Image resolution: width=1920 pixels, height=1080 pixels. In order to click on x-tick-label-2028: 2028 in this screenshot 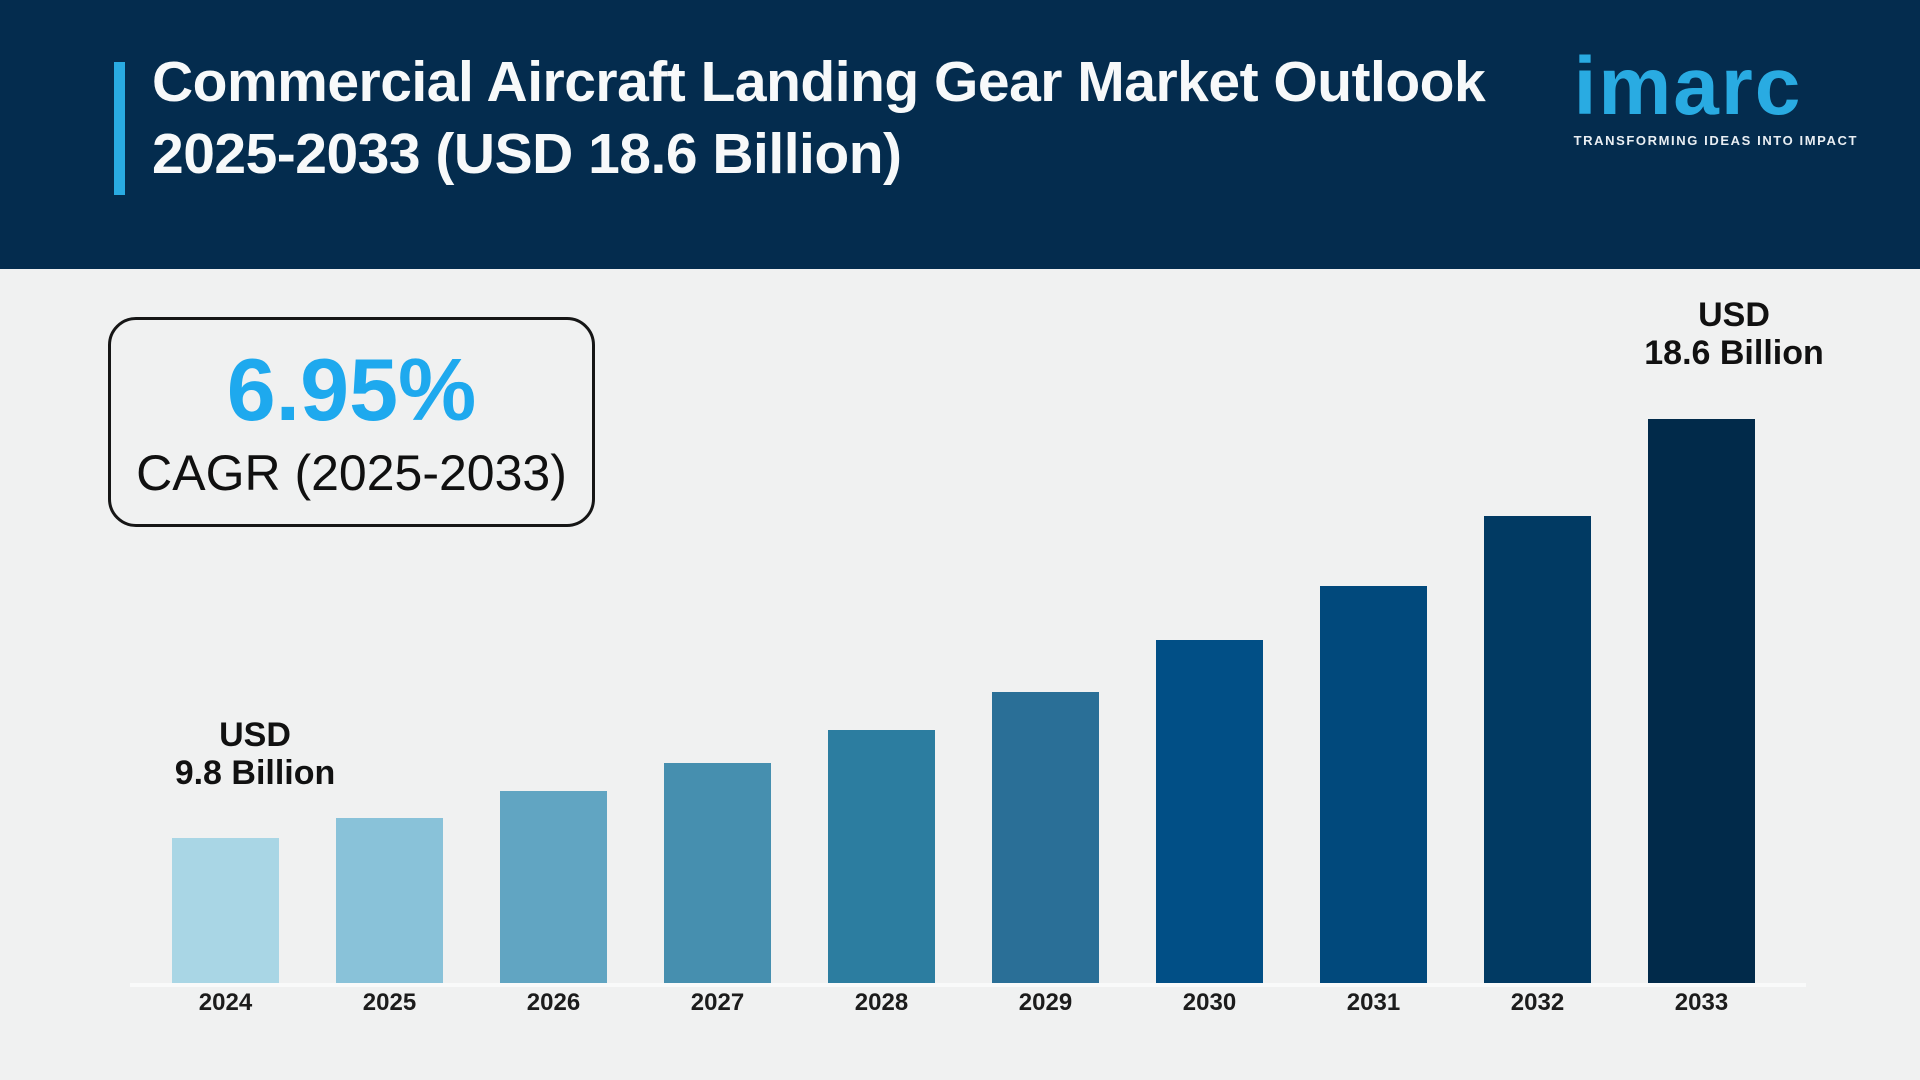, I will do `click(881, 1002)`.